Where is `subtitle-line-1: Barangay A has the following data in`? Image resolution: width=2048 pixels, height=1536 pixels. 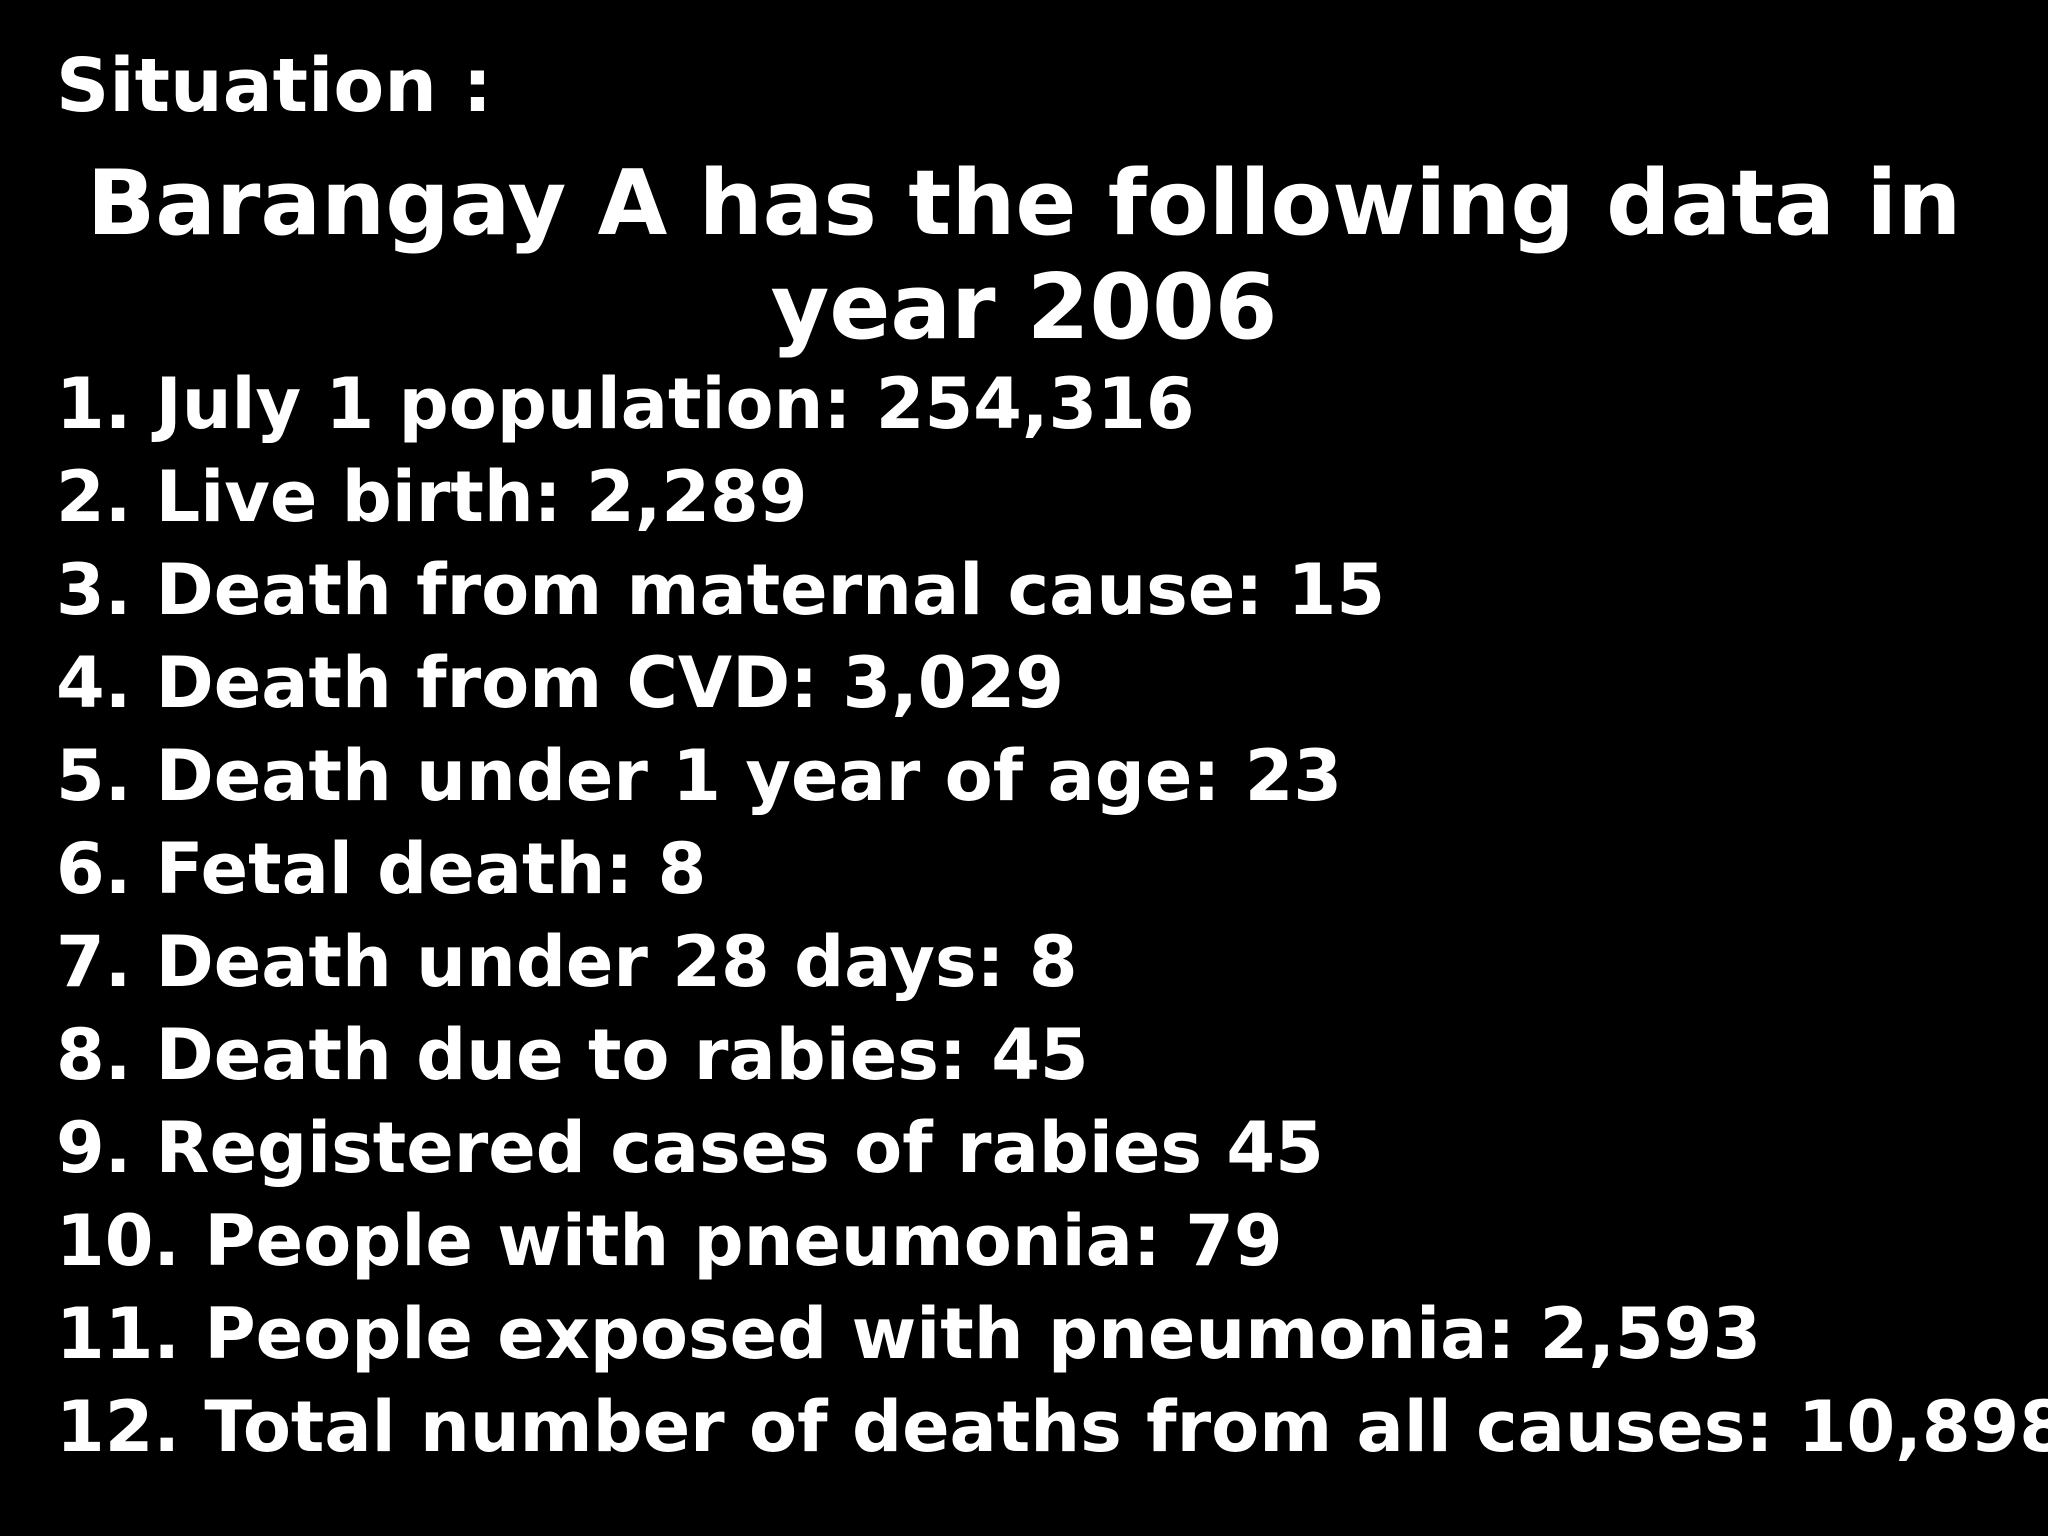 subtitle-line-1: Barangay A has the following data in is located at coordinates (1024, 203).